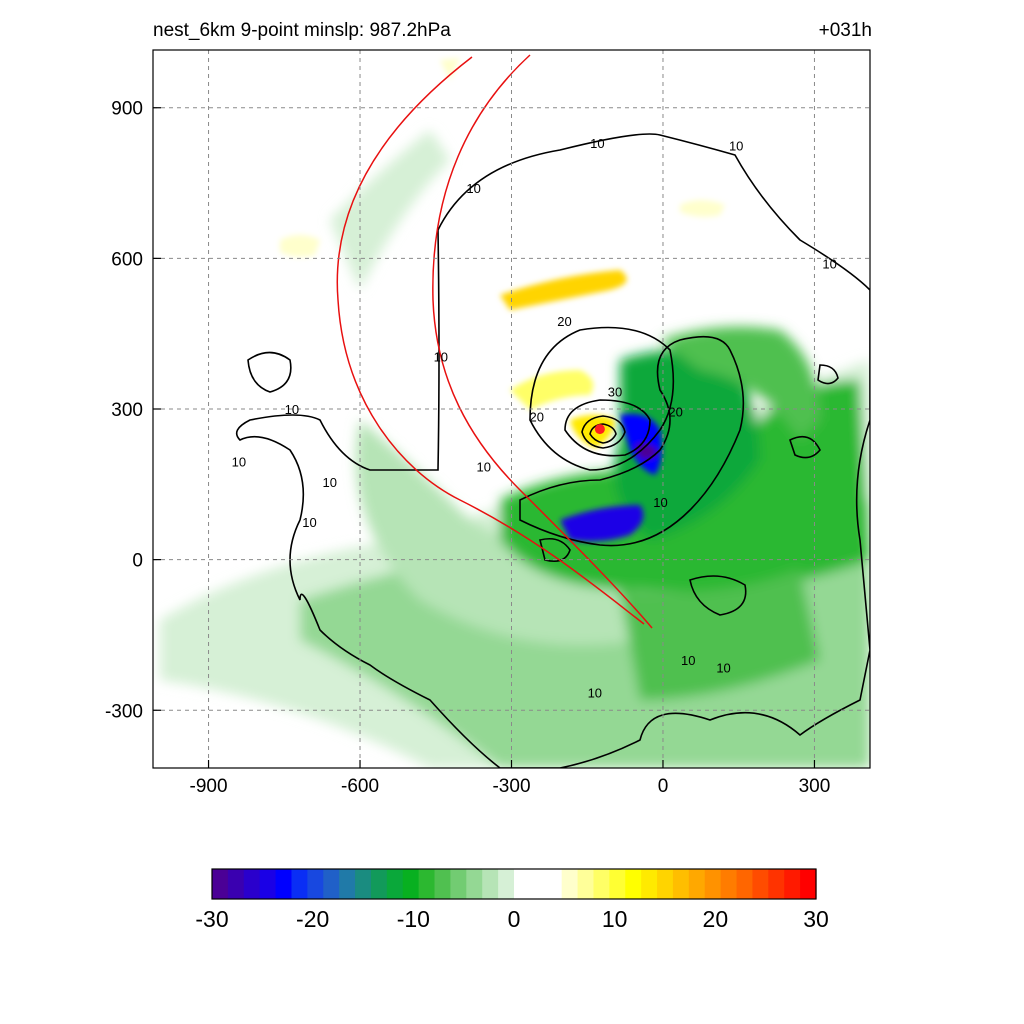  What do you see at coordinates (845, 30) in the screenshot?
I see `forecast-hour-label: +031h` at bounding box center [845, 30].